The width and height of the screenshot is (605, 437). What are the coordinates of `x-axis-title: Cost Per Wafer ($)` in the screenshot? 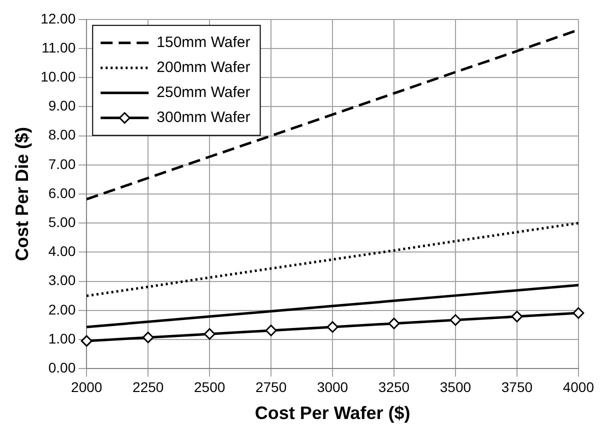 It's located at (332, 413).